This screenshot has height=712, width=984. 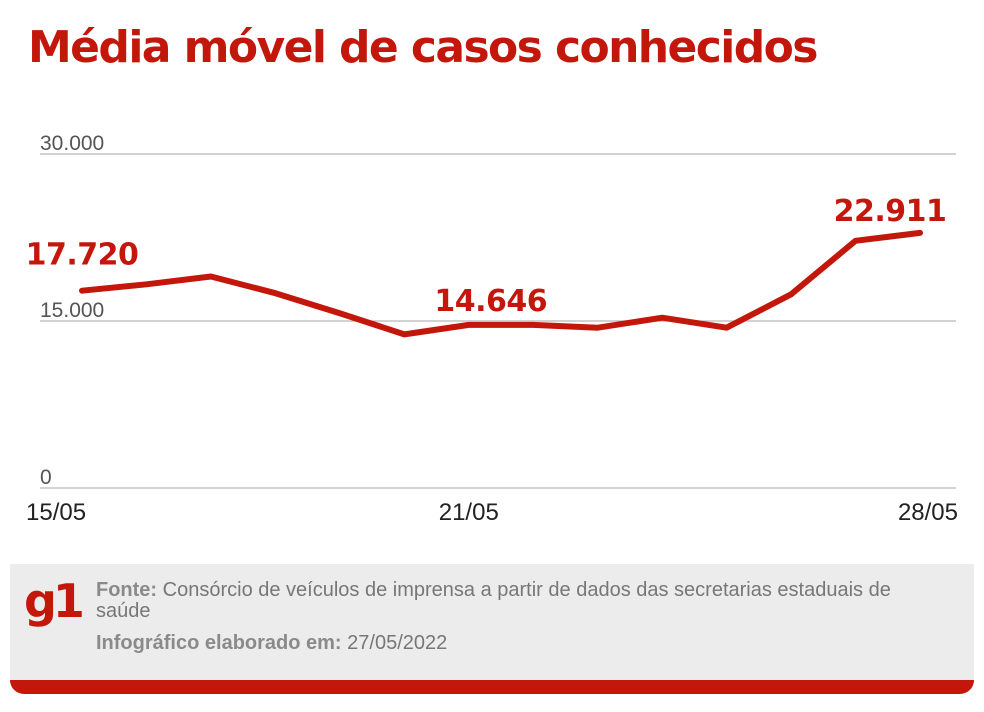 What do you see at coordinates (423, 47) in the screenshot?
I see `chart-title: Média móvel de casos conhecidos` at bounding box center [423, 47].